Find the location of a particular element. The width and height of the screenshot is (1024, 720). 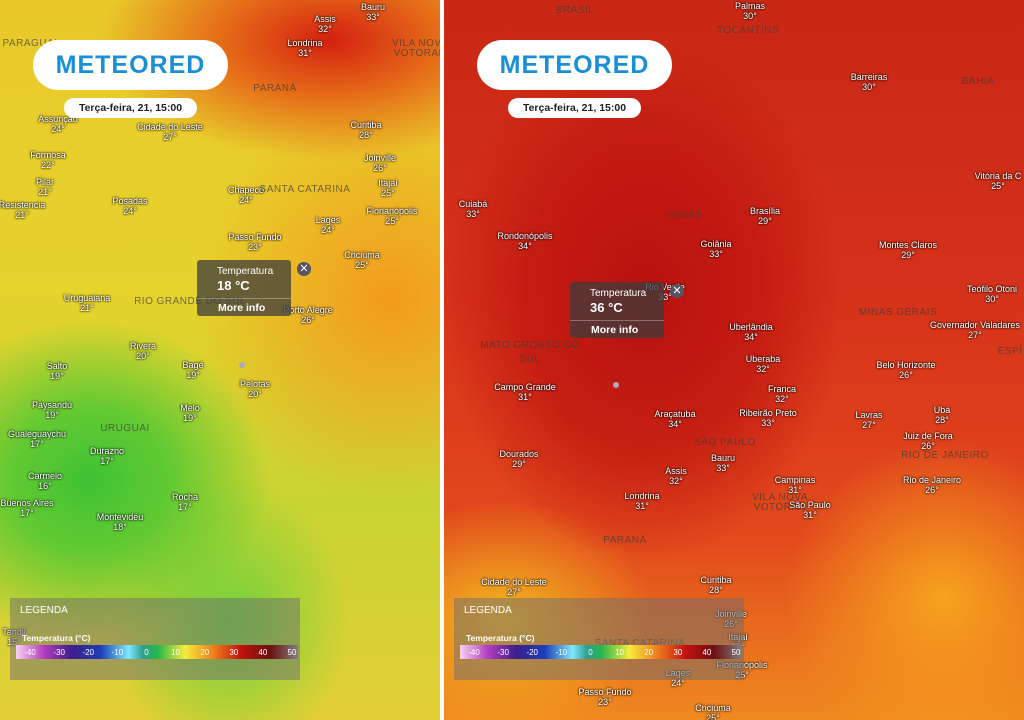

city-label: Belo Horizonte 26° is located at coordinates (905, 370).